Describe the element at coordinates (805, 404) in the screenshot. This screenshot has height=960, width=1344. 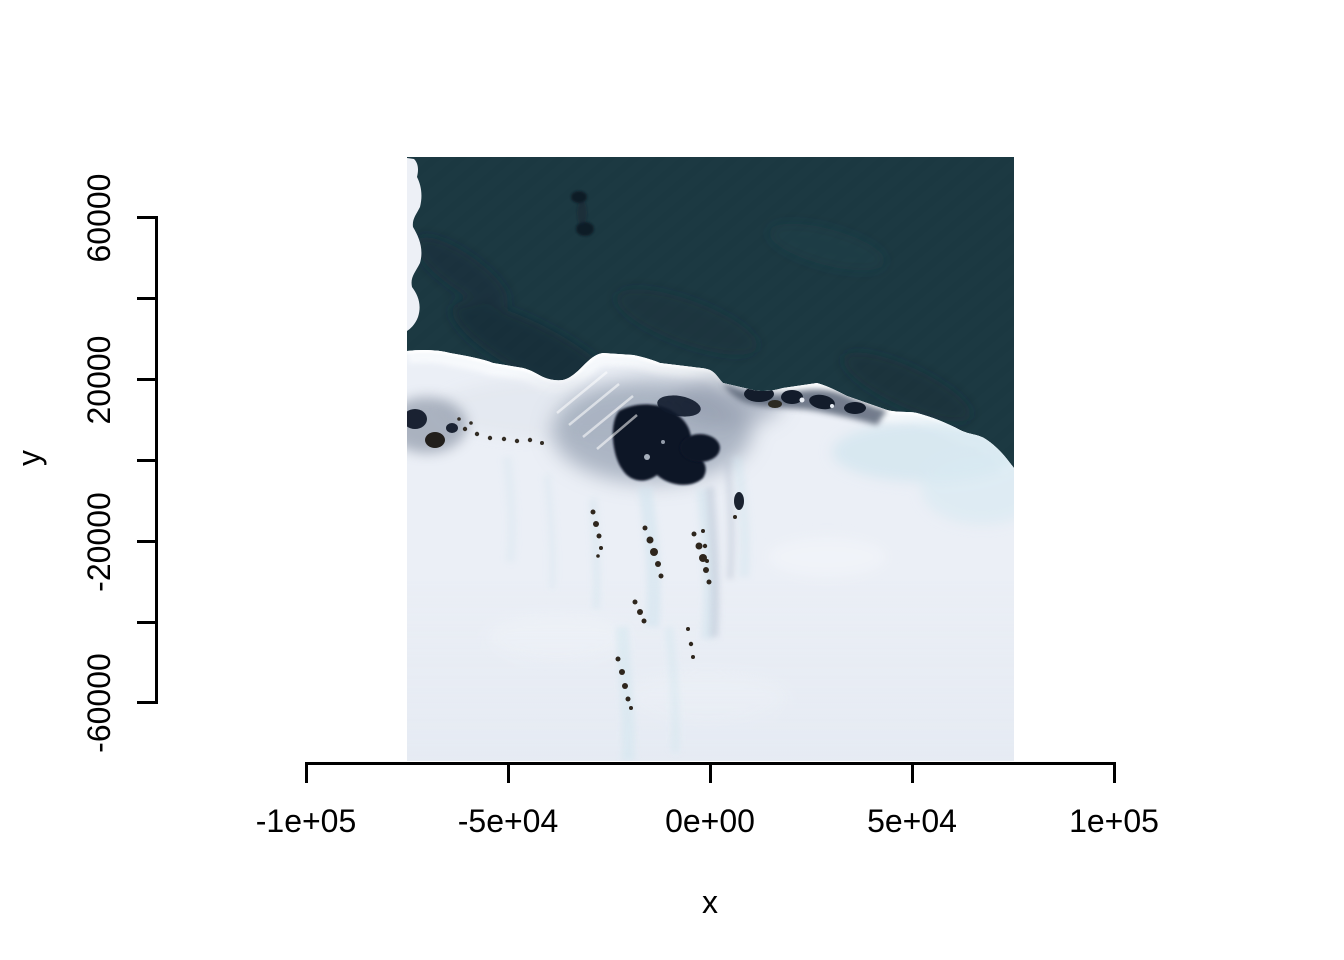
I see `coast-rocks-right` at that location.